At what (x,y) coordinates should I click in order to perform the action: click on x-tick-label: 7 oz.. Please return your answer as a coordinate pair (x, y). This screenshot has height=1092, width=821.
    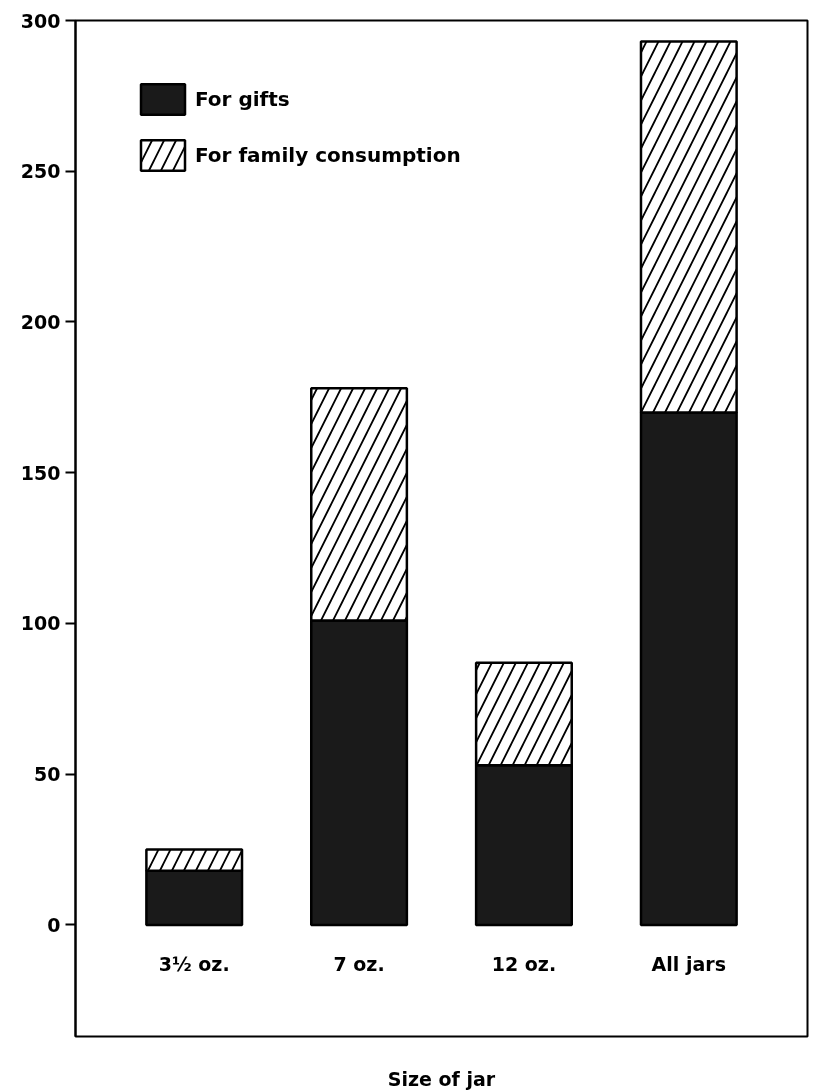
    Looking at the image, I should click on (359, 963).